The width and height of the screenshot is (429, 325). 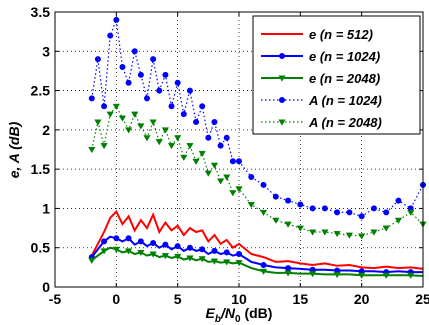 I want to click on legend-label: A (n = 2048), so click(x=345, y=122).